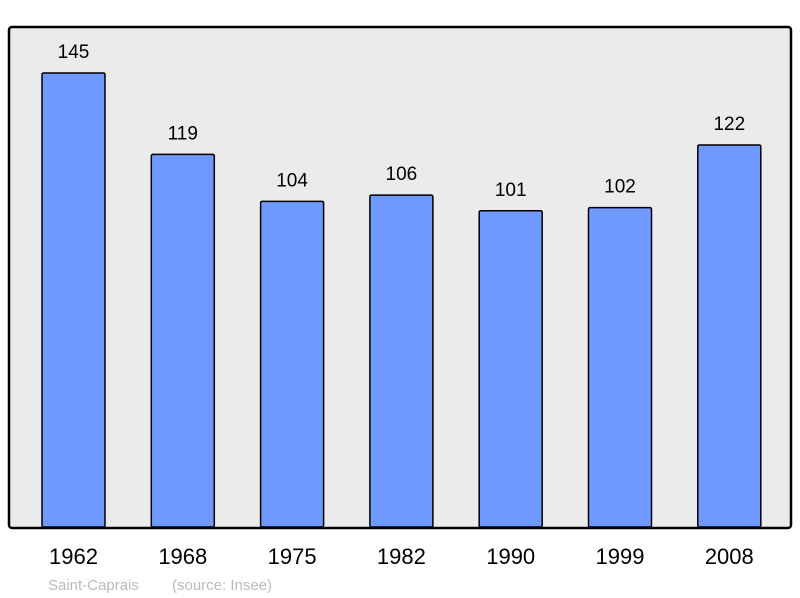 This screenshot has width=800, height=598. I want to click on data-label-2008: 122, so click(729, 124).